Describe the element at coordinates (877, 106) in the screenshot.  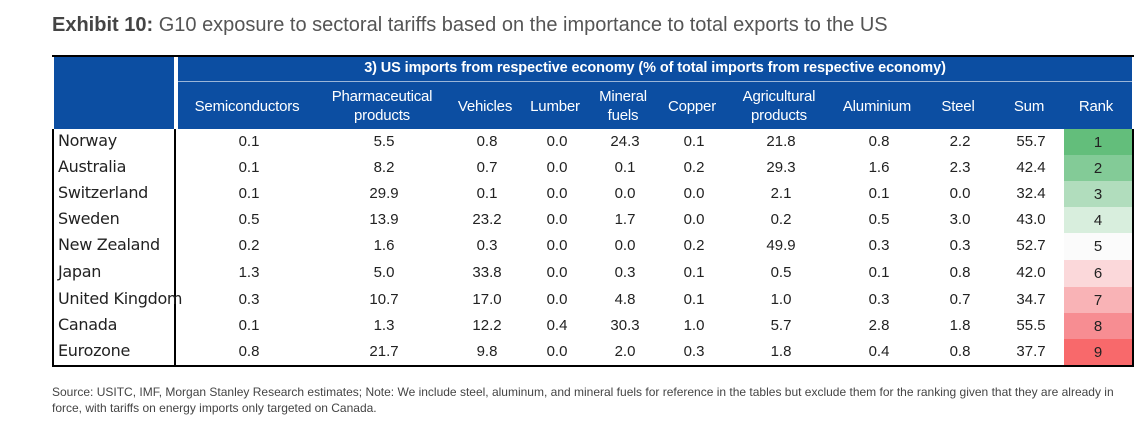
I see `column-header: Aluminium` at that location.